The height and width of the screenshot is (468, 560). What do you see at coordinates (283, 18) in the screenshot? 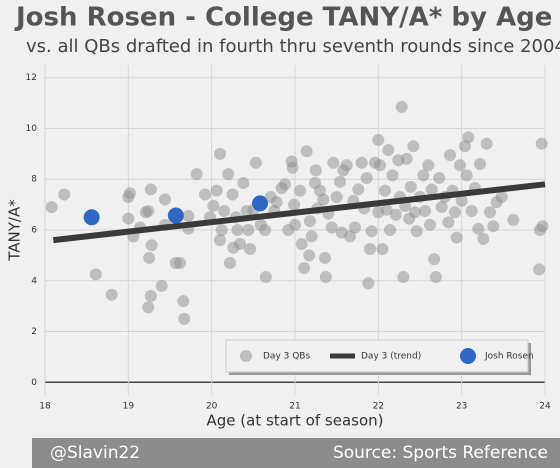
I see `chart-title: Josh Rosen - College TANY/A* by Age` at bounding box center [283, 18].